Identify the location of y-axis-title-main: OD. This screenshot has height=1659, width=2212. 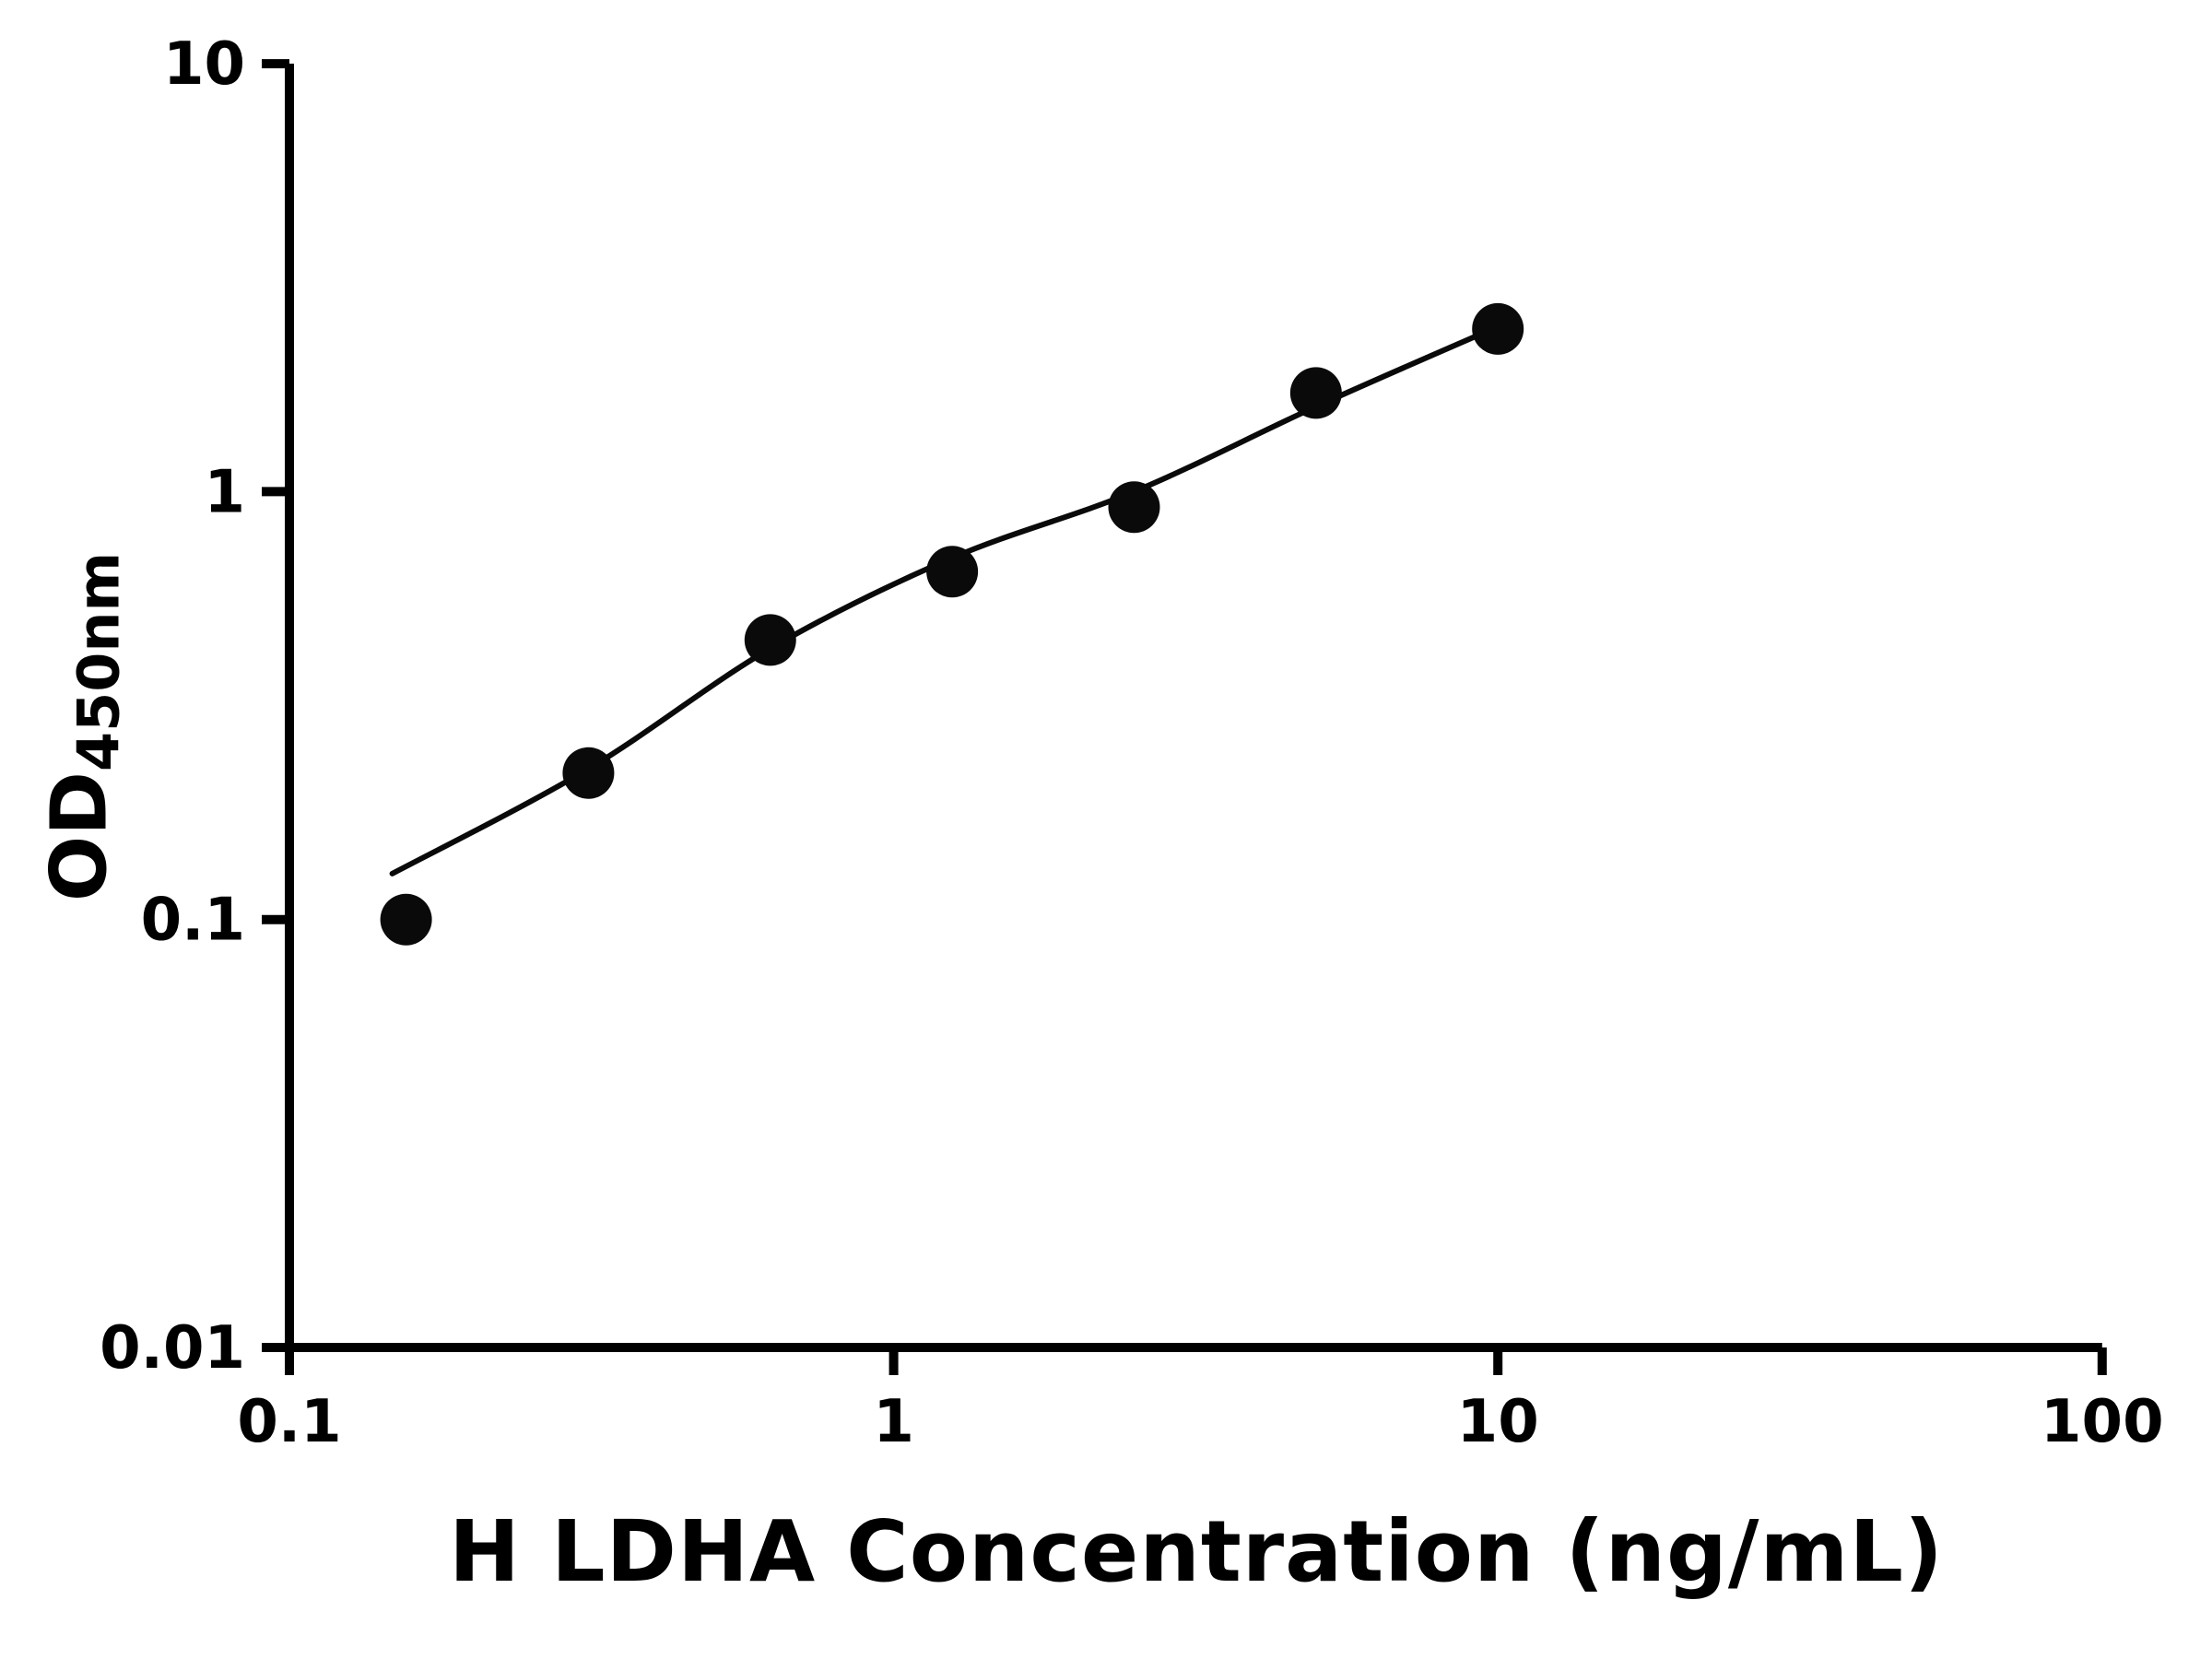
(78, 836).